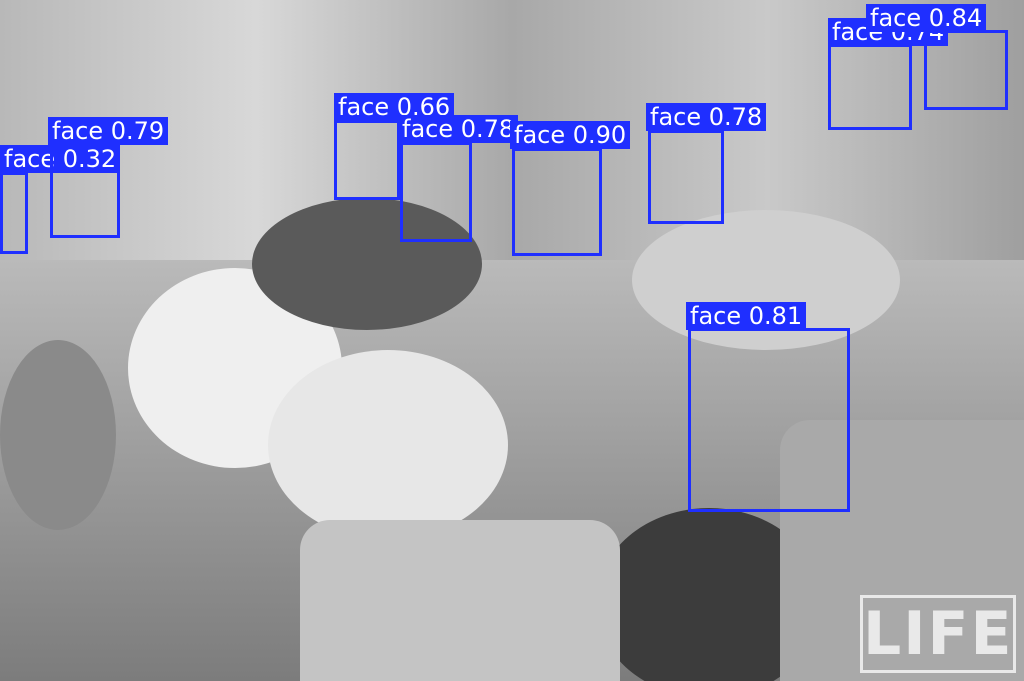 The width and height of the screenshot is (1024, 681). I want to click on hat-dark, so click(367, 264).